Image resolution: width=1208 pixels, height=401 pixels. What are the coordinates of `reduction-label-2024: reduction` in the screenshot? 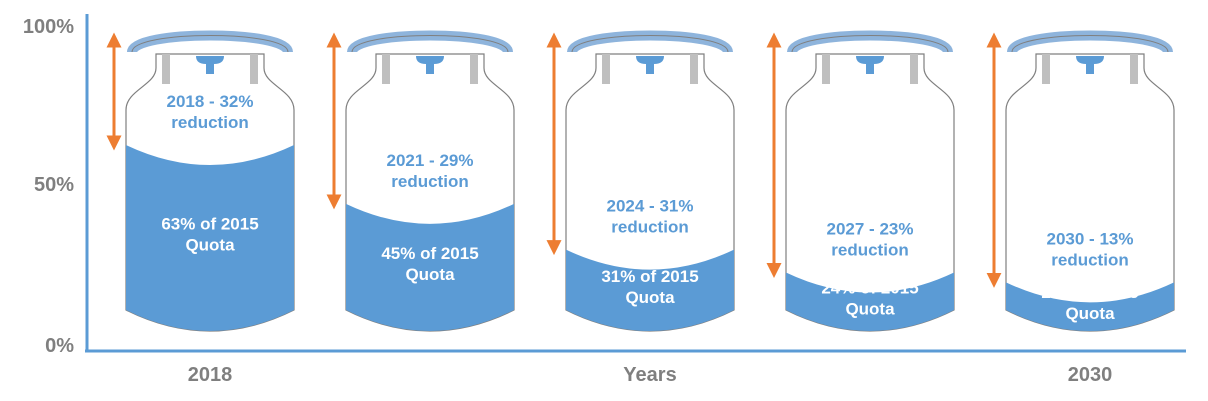 It's located at (649, 227).